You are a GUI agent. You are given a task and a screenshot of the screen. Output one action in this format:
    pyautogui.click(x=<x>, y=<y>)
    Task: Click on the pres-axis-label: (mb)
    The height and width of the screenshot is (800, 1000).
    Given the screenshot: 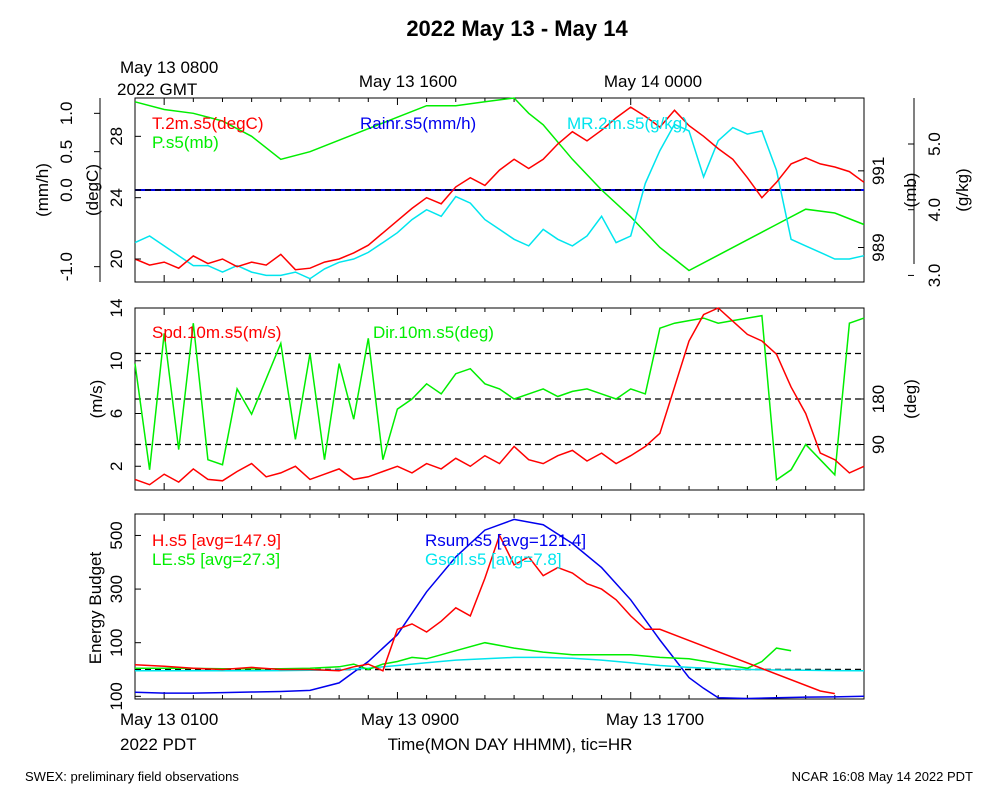 What is the action you would take?
    pyautogui.click(x=910, y=190)
    